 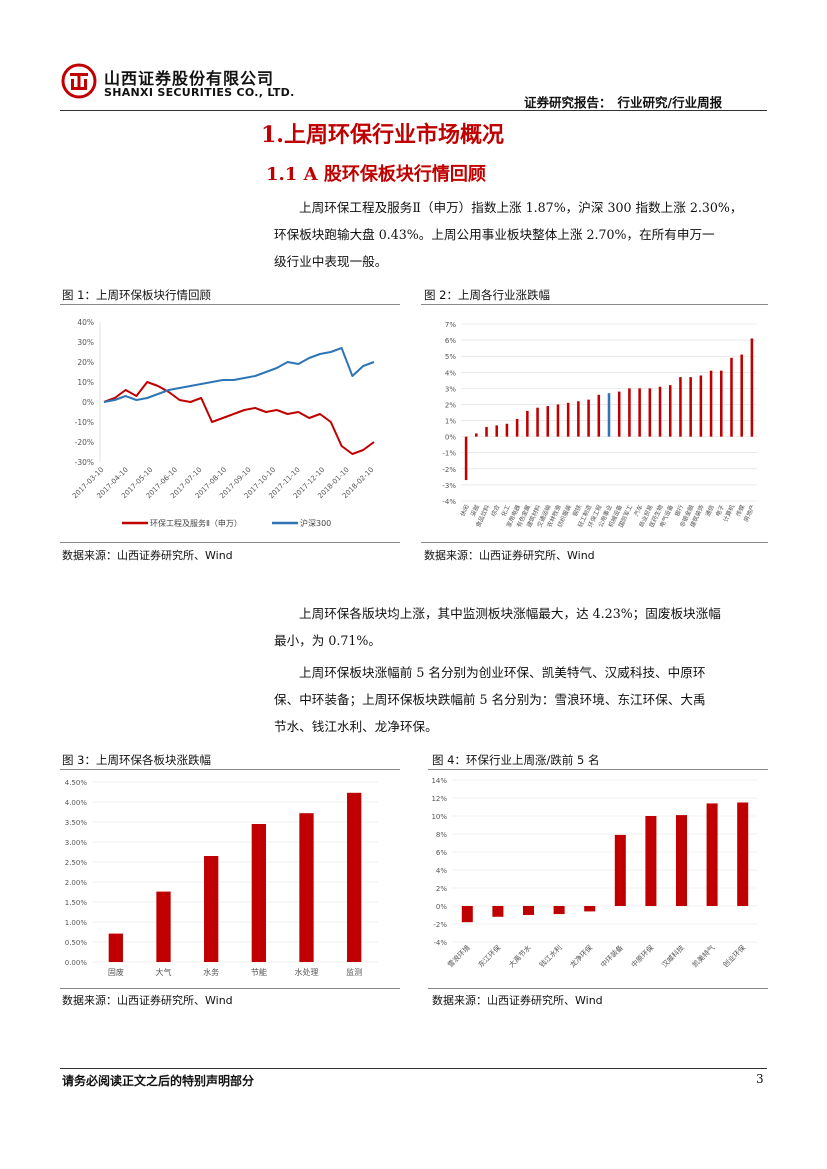 I want to click on paragraph-line: 最小，为 0.71%。, so click(x=327, y=640).